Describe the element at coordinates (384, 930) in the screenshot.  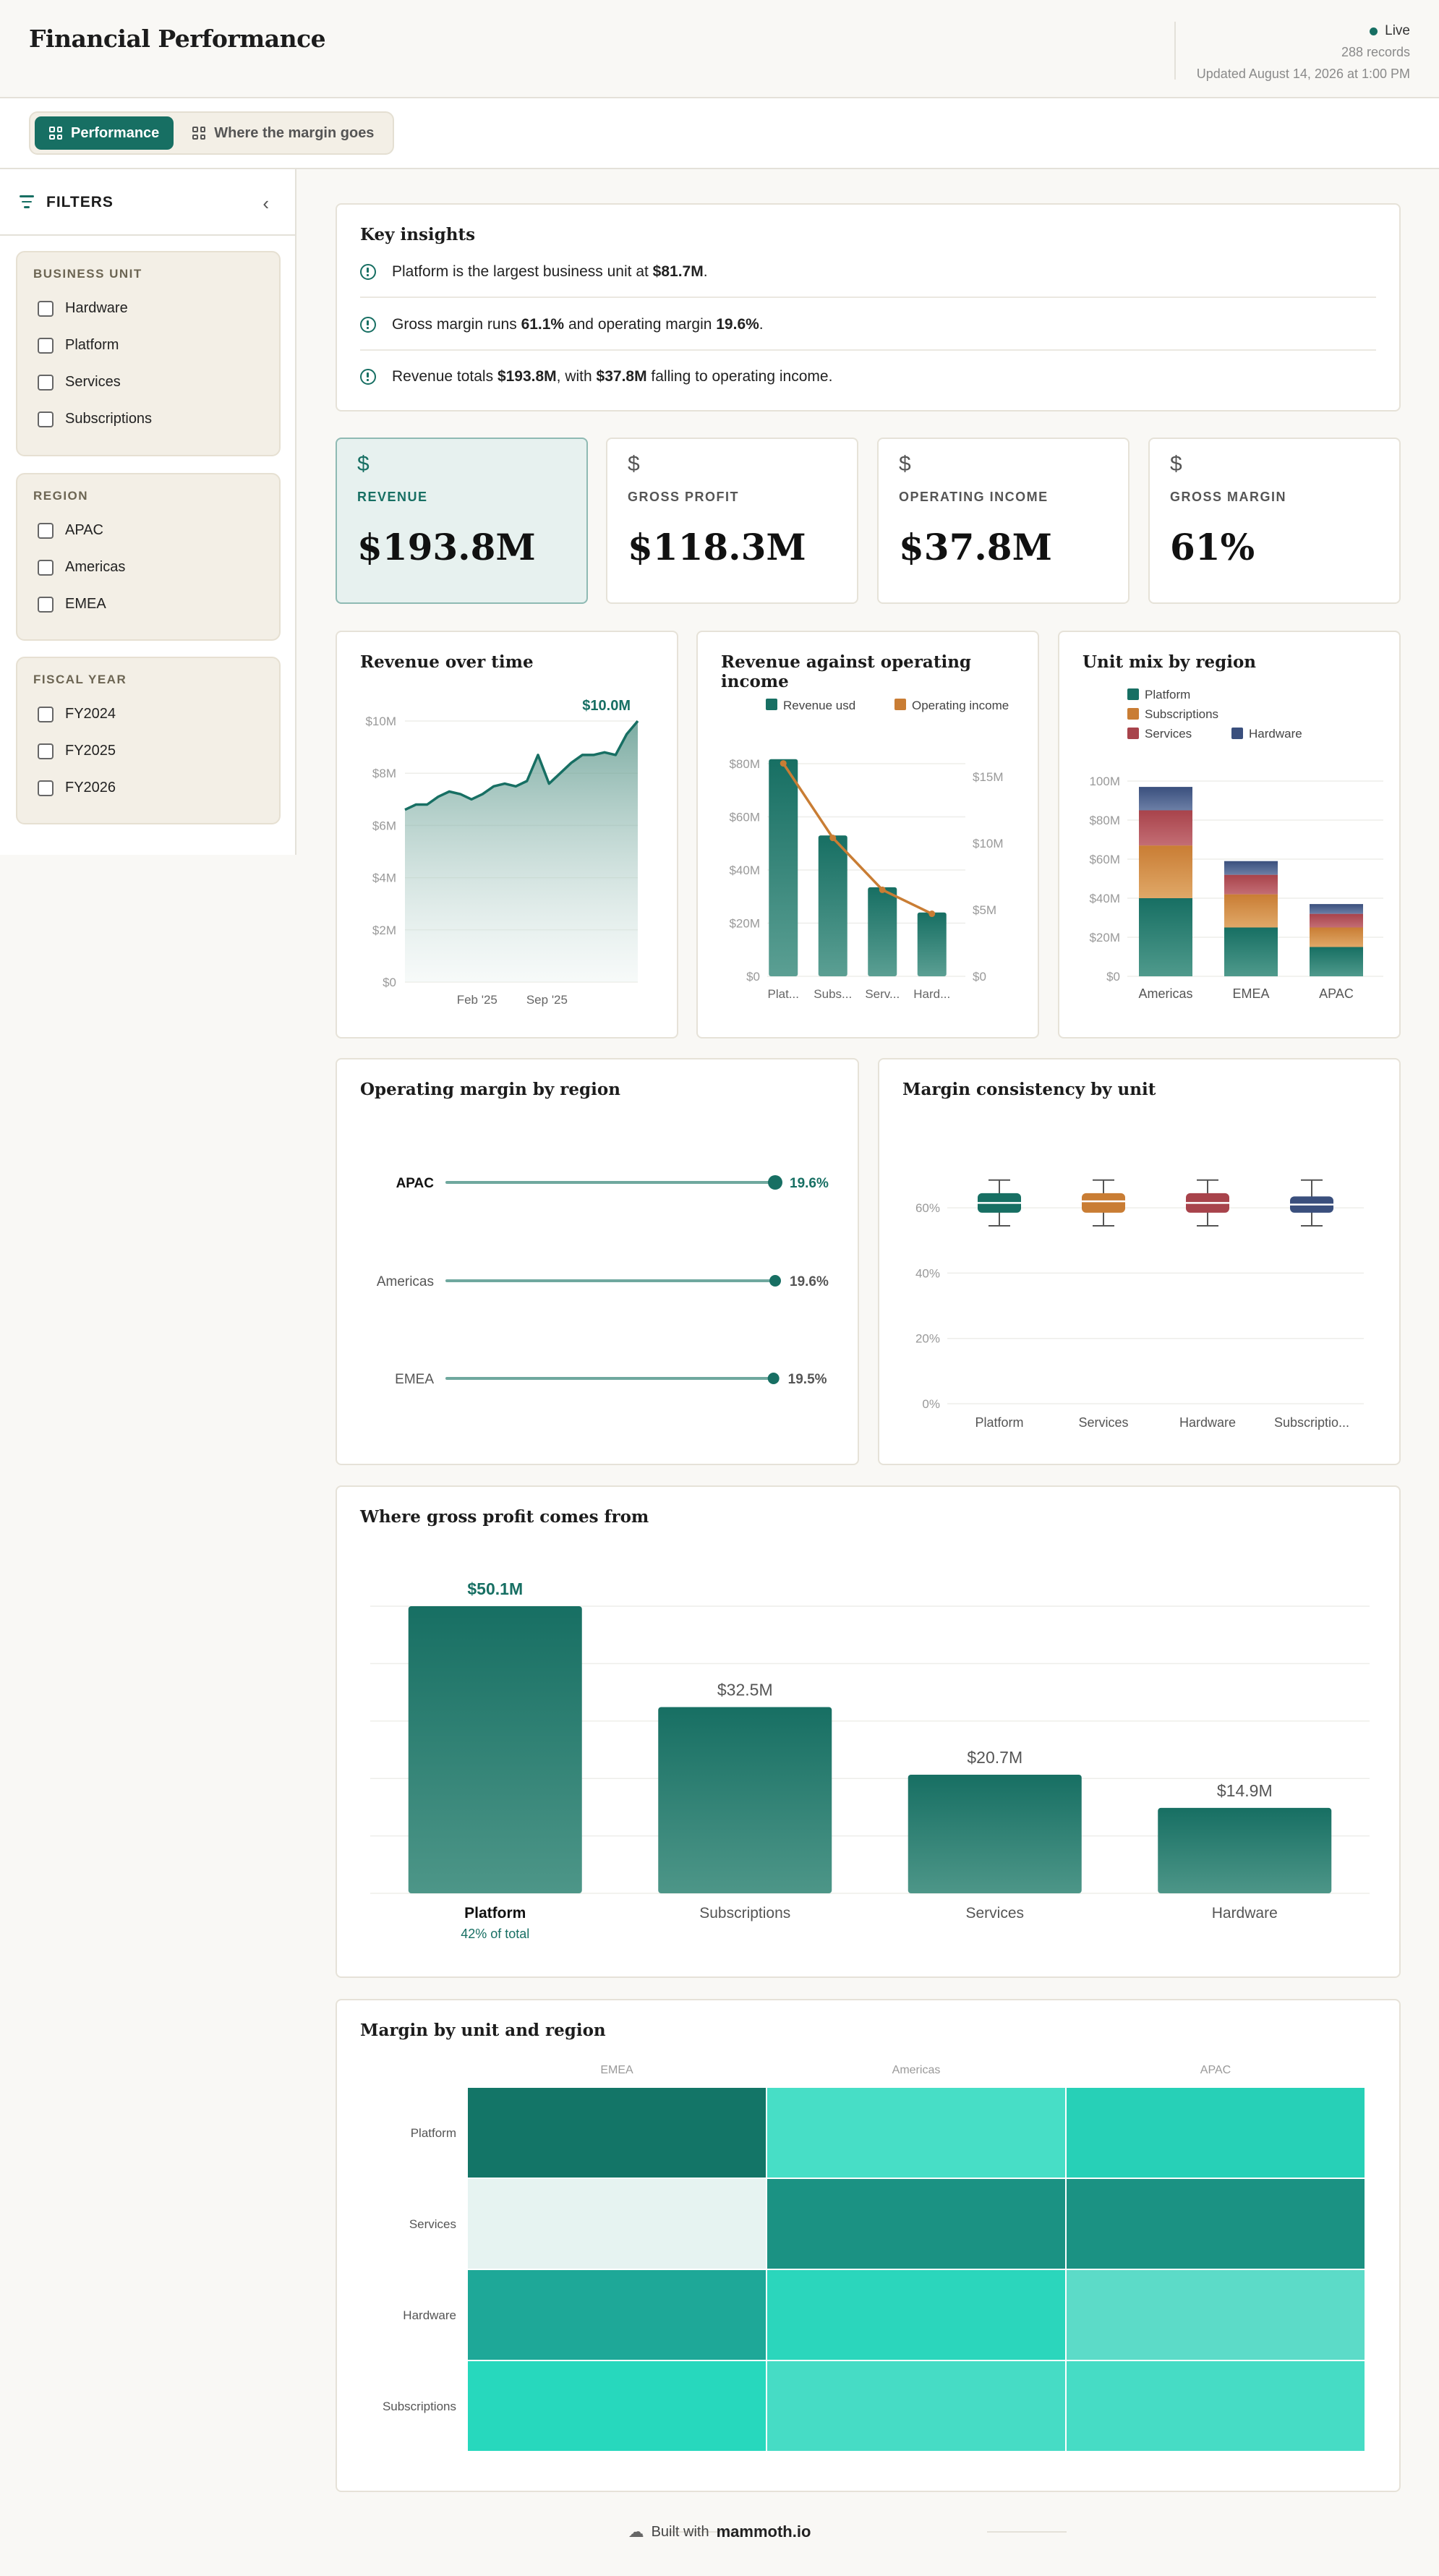
I see `y-tick-label: $2M` at that location.